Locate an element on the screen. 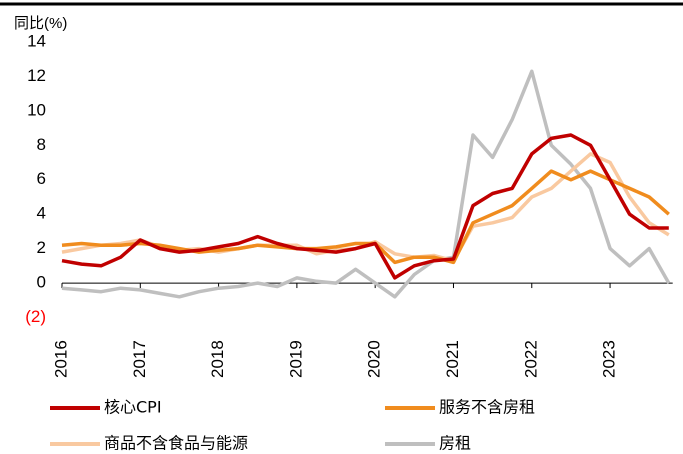  x-tick-label: 2016 is located at coordinates (60, 359).